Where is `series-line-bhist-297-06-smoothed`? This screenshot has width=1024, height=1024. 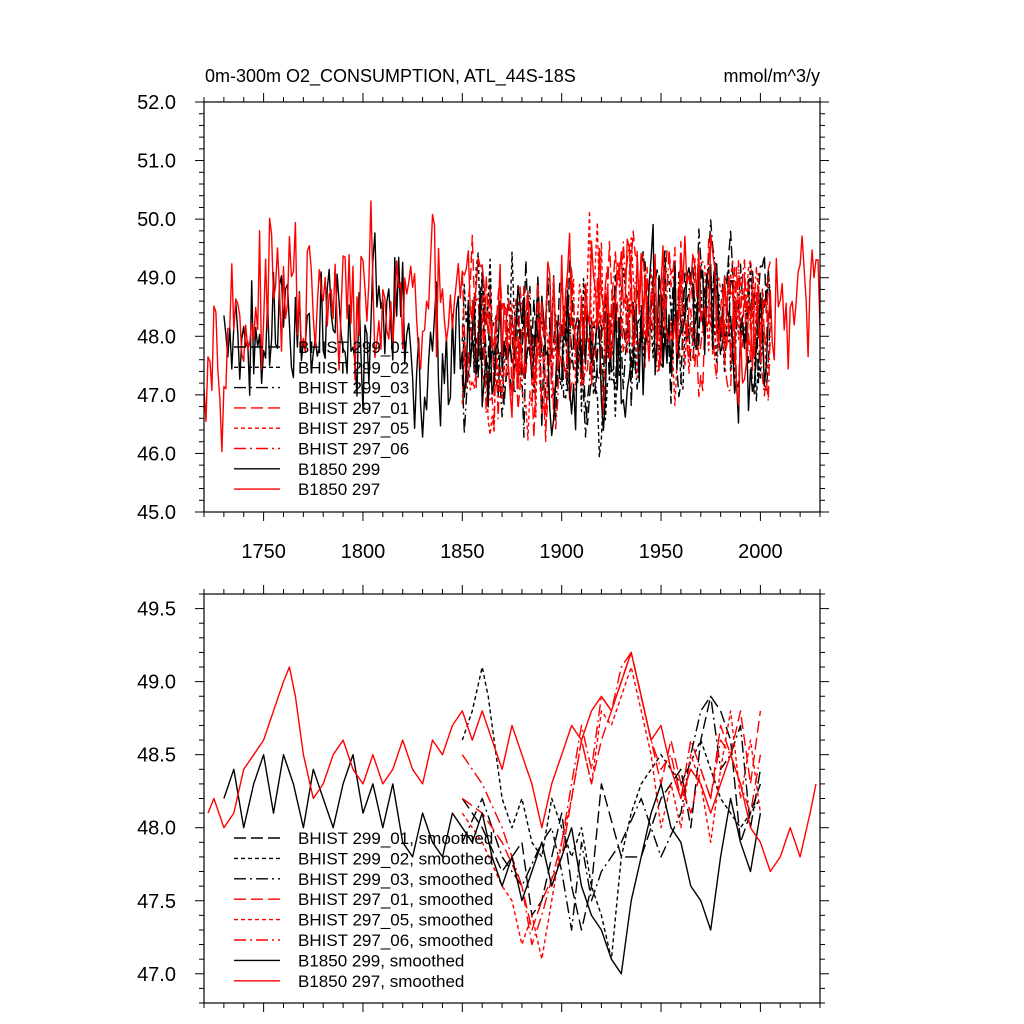 series-line-bhist-297-06-smoothed is located at coordinates (611, 798).